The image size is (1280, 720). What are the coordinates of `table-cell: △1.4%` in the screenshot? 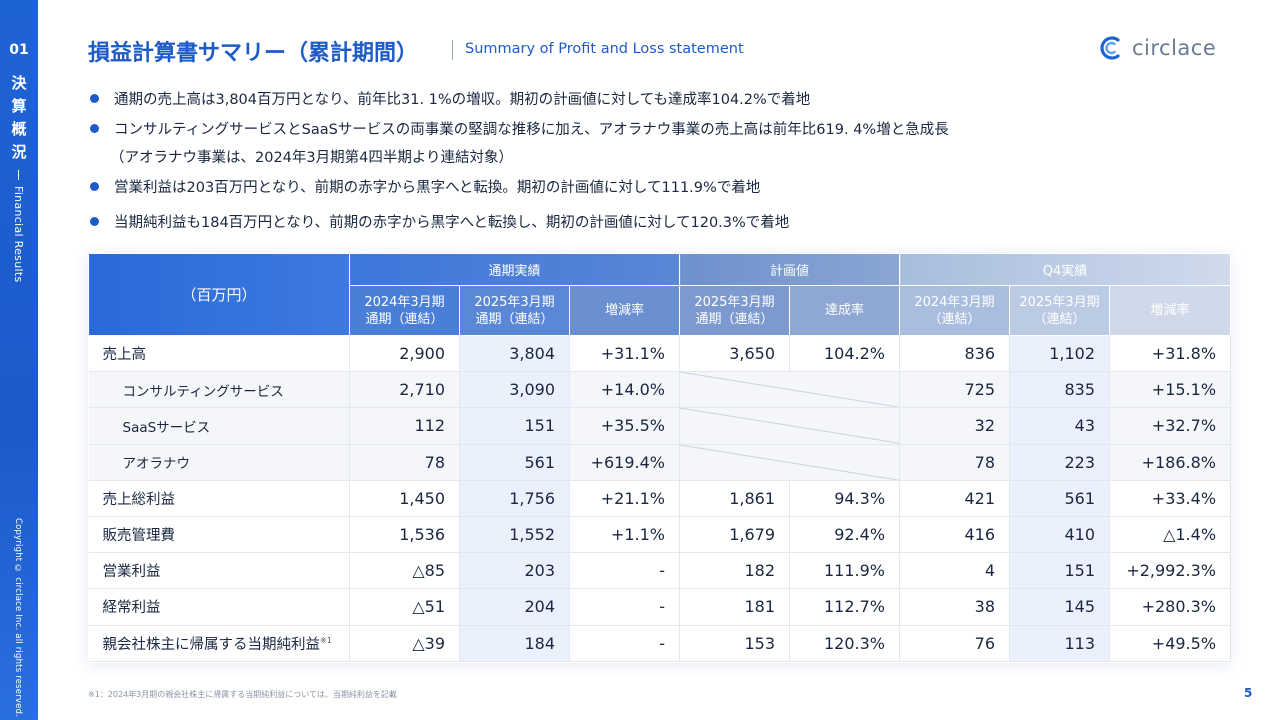 It's located at (1170, 535).